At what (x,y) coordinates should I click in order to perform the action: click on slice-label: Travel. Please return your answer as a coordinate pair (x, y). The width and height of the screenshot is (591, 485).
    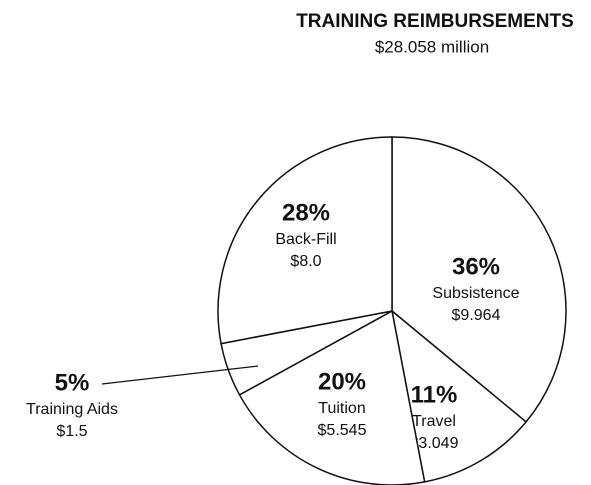
    Looking at the image, I should click on (434, 421).